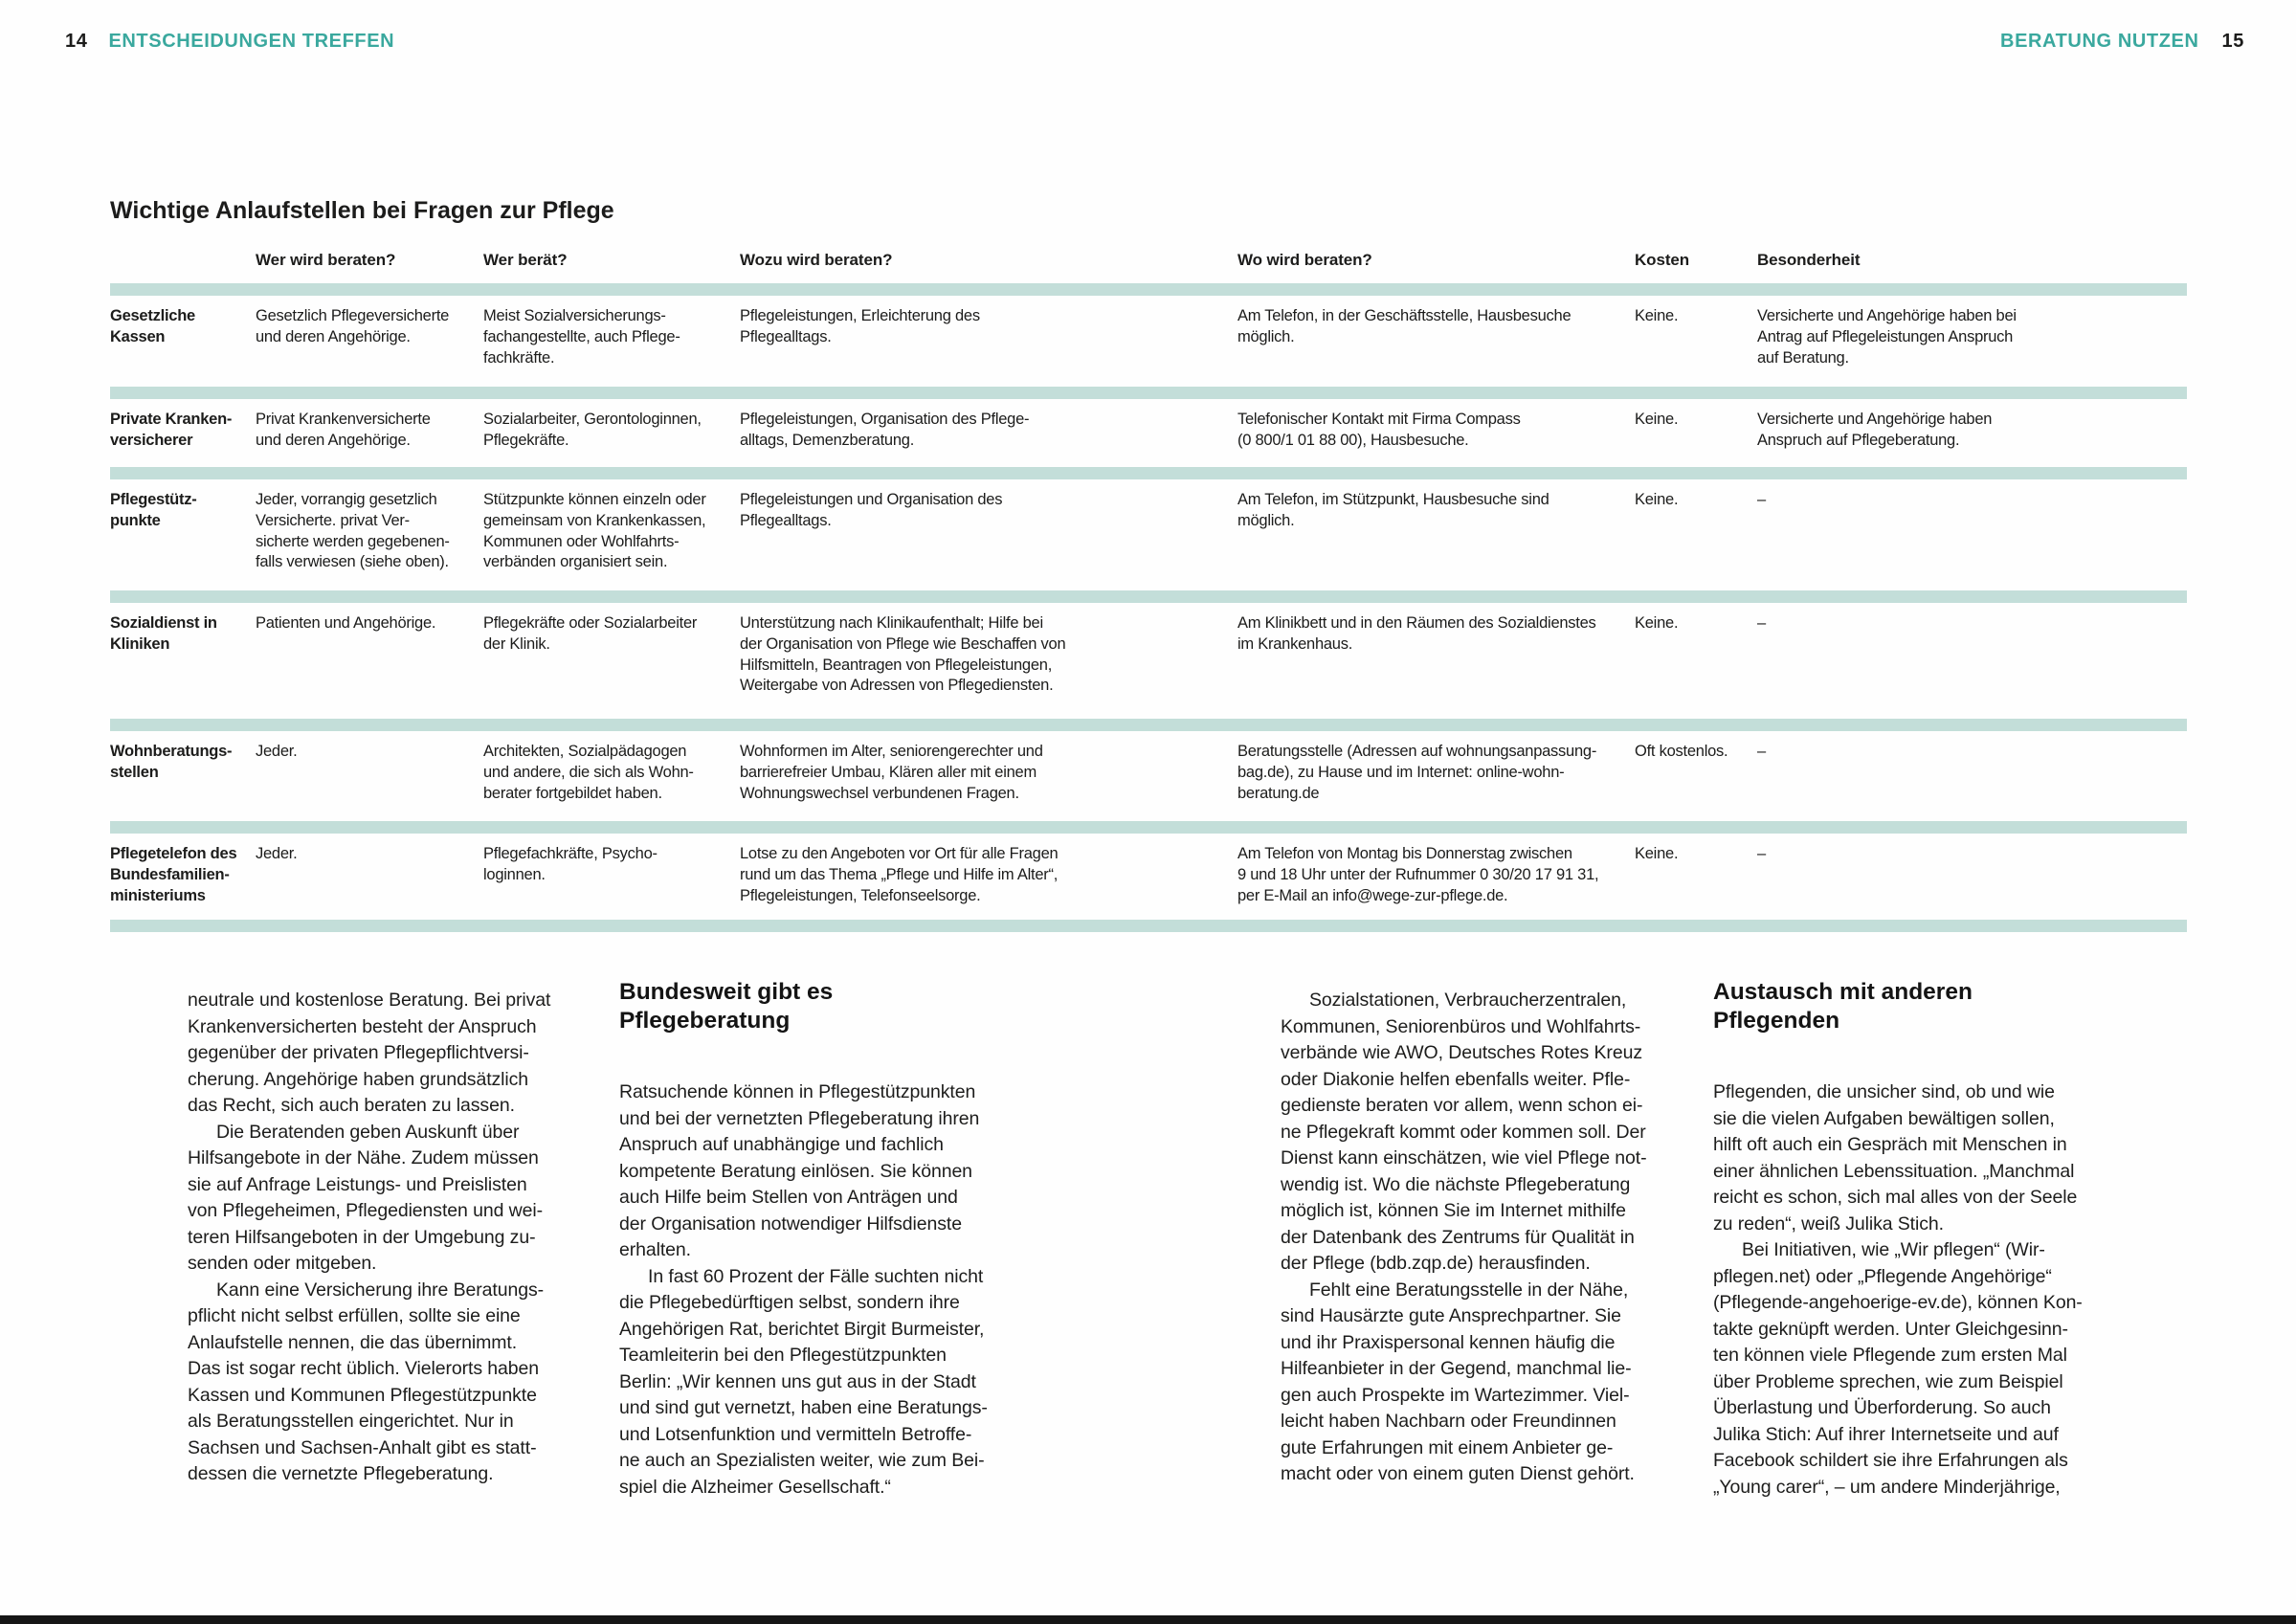  Describe the element at coordinates (251, 42) in the screenshot. I see `section-label-left: ENTSCHEIDUNGEN TREFFEN` at that location.